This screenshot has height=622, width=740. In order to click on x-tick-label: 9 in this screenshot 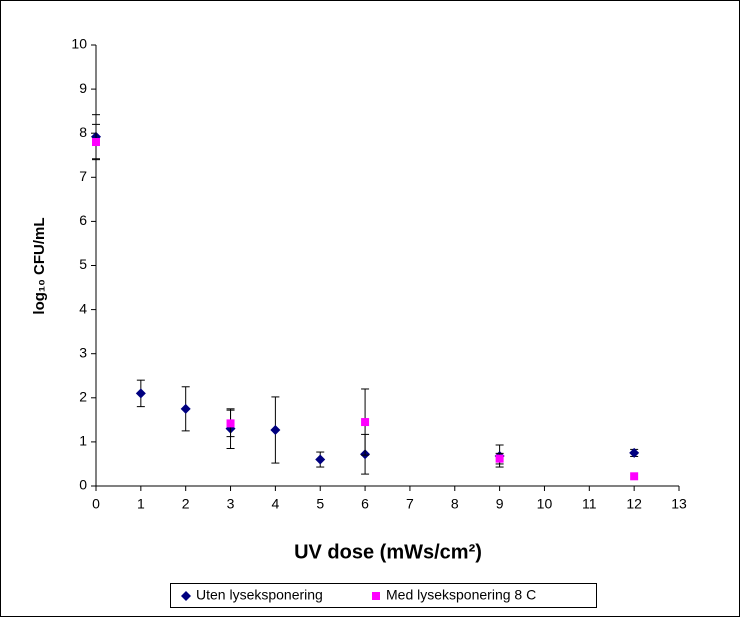, I will do `click(500, 504)`.